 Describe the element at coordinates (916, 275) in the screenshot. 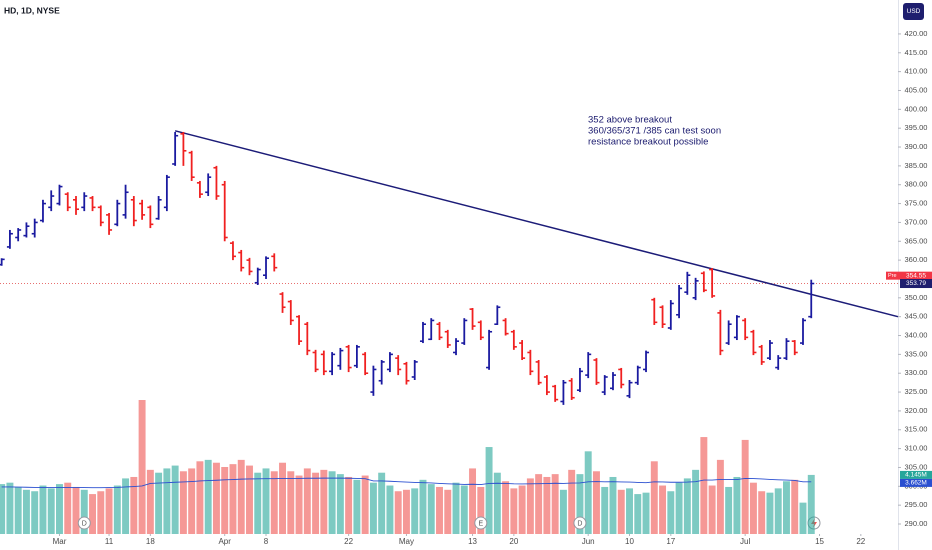

I see `pre-market-price: 354.55` at that location.